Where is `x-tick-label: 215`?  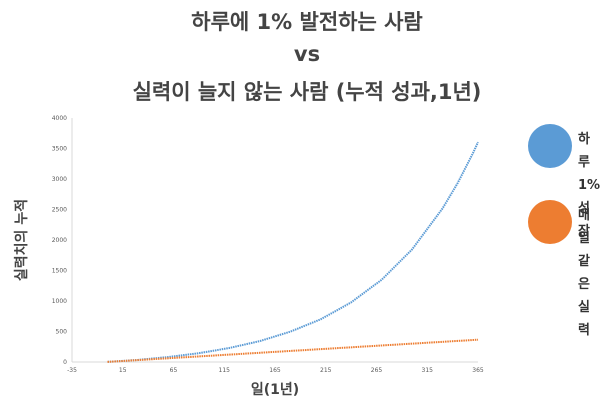
x-tick-label: 215 is located at coordinates (326, 370).